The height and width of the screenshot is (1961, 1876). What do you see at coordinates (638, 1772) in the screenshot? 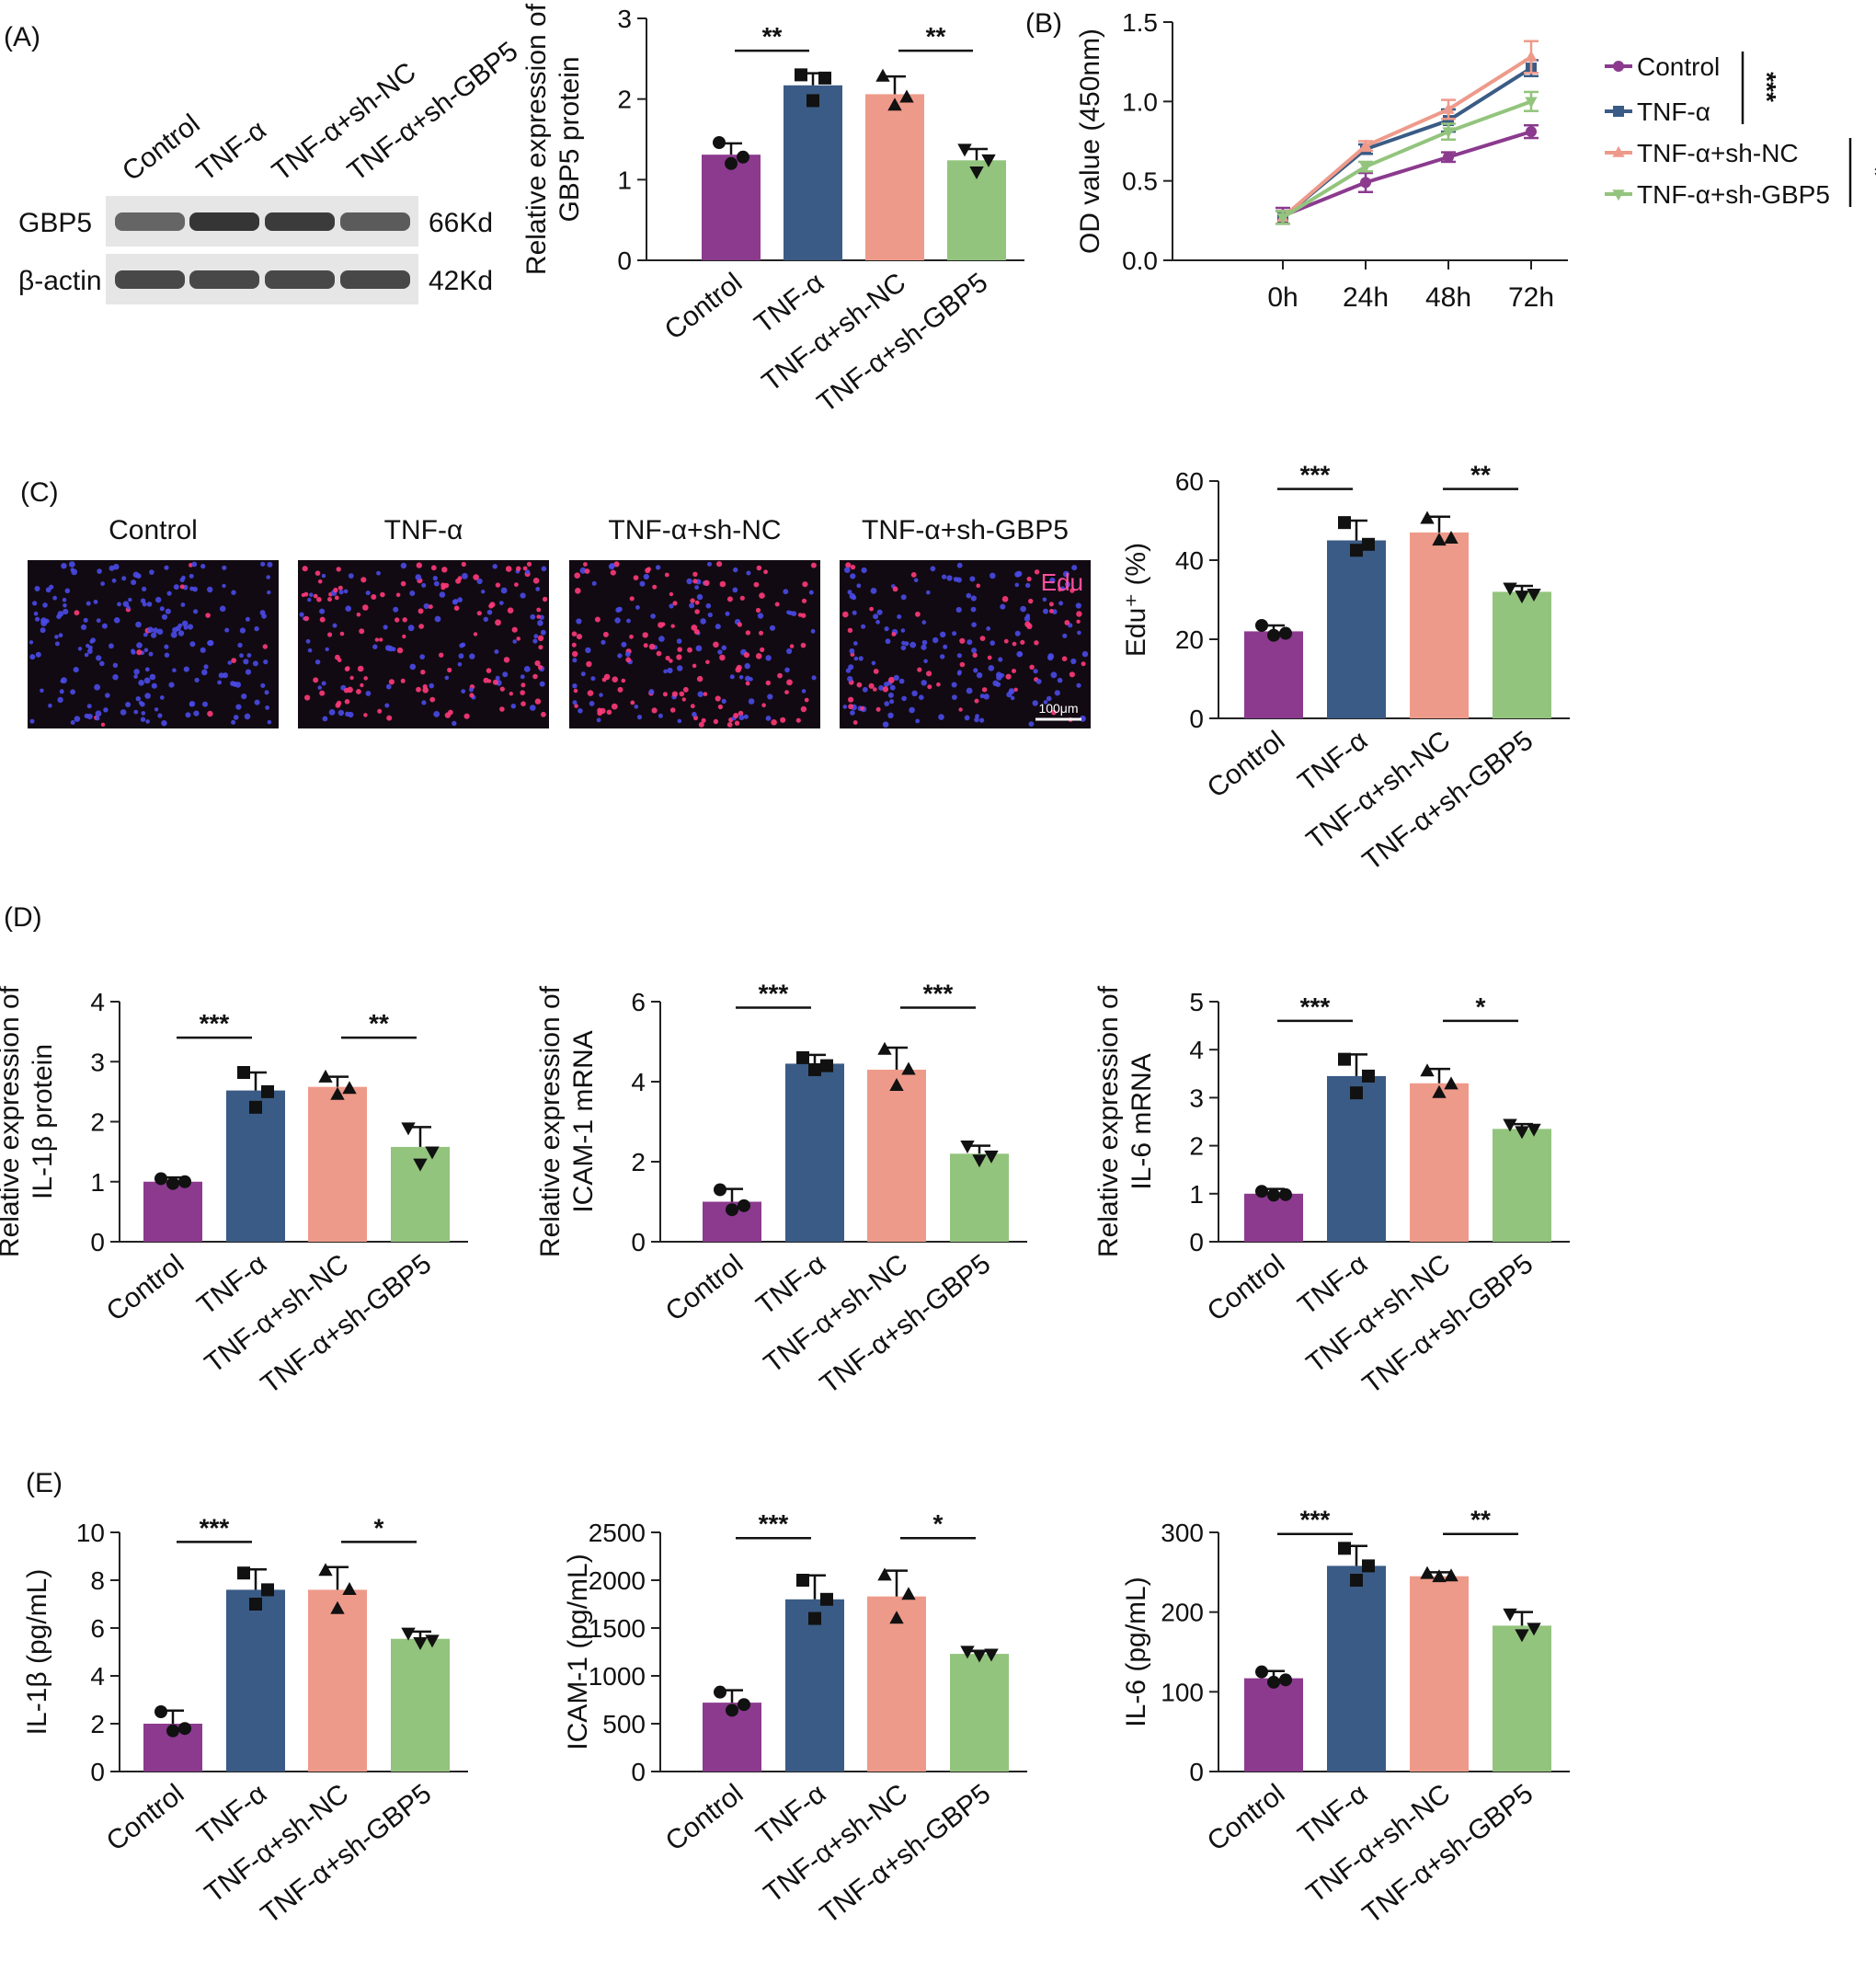
I see `y-tick-label: 0` at bounding box center [638, 1772].